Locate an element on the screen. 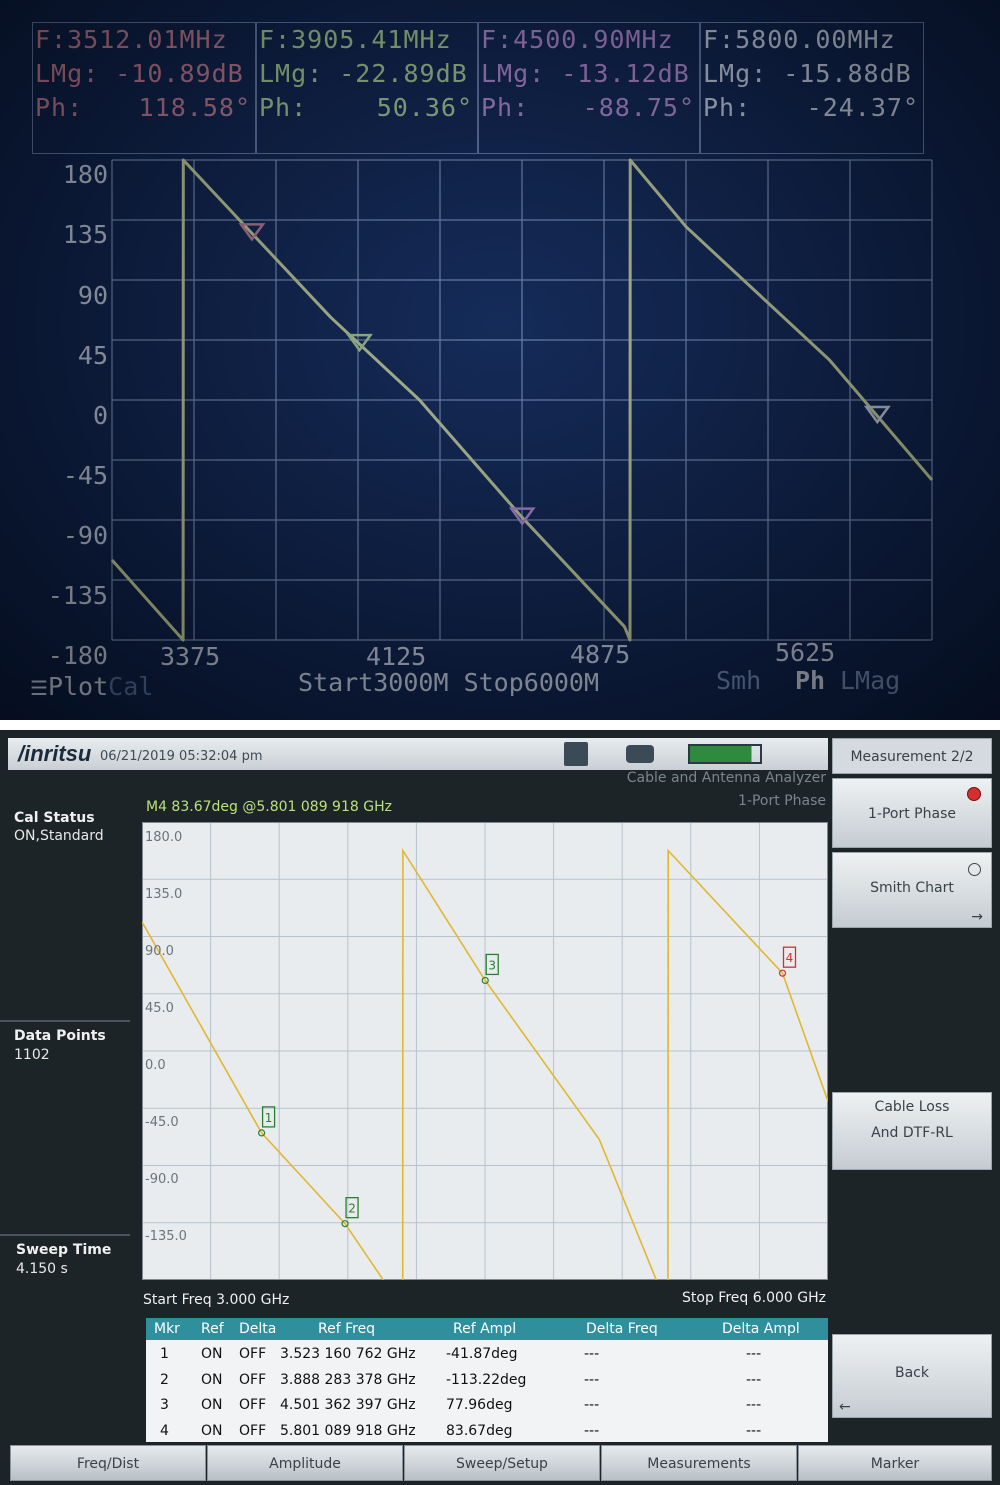 This screenshot has height=1485, width=1000. amplitude-button: Amplitude is located at coordinates (305, 1463).